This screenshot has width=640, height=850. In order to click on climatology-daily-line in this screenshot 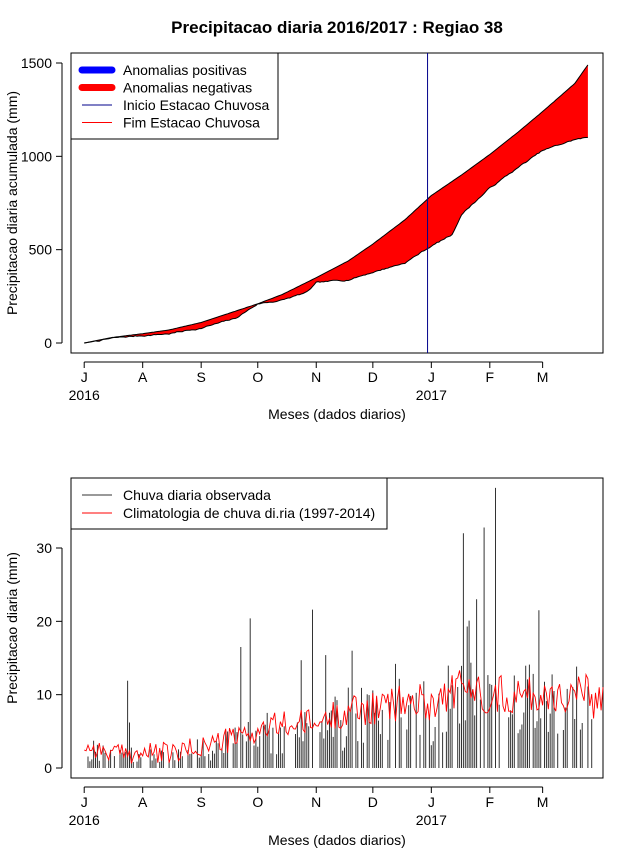, I will do `click(344, 717)`.